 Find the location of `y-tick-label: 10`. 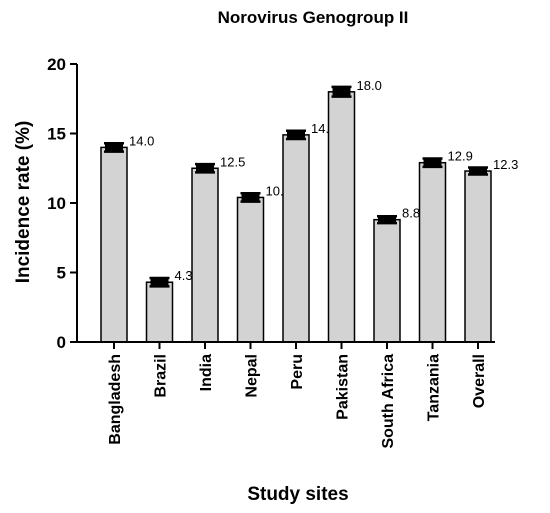

y-tick-label: 10 is located at coordinates (56, 203).